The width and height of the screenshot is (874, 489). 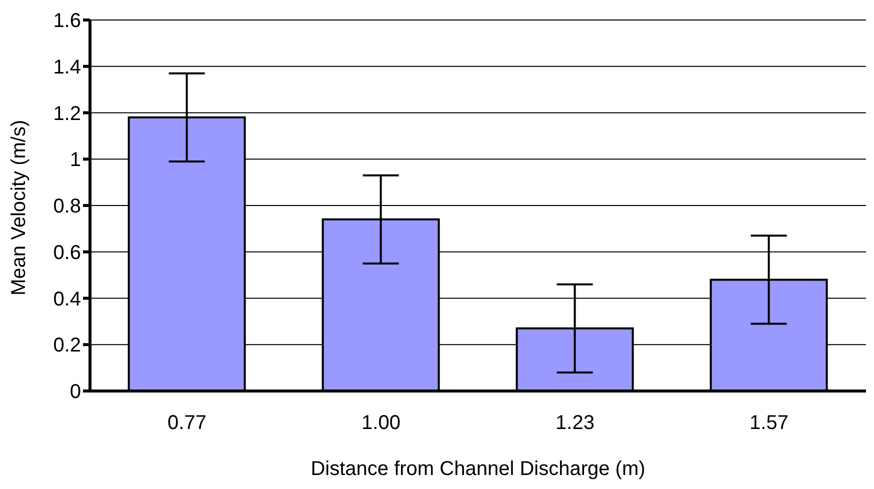 I want to click on y-tick-label: 0.6, so click(x=67, y=253).